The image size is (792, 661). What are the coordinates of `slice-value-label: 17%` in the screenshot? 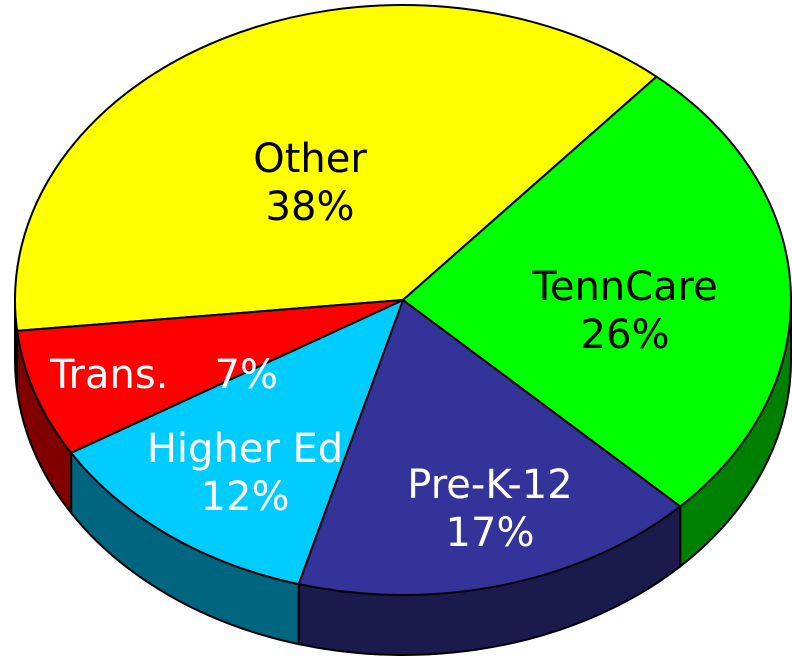 It's located at (490, 533).